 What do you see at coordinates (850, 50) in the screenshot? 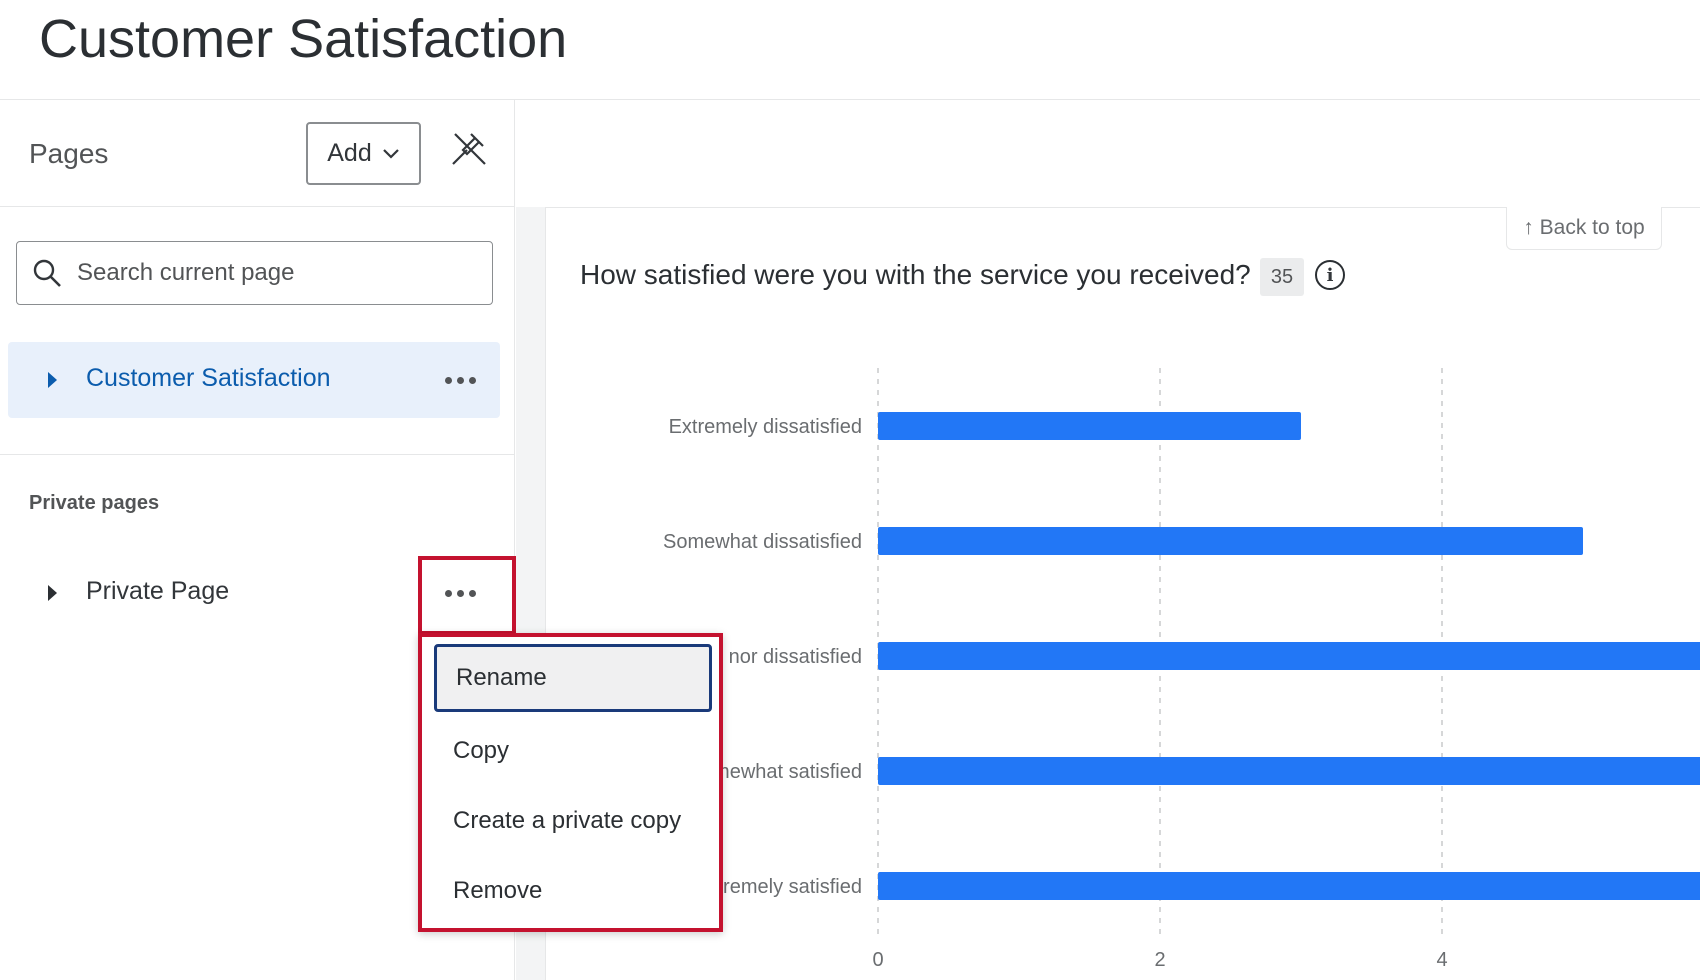
I see `page-header: Customer Satisfaction` at bounding box center [850, 50].